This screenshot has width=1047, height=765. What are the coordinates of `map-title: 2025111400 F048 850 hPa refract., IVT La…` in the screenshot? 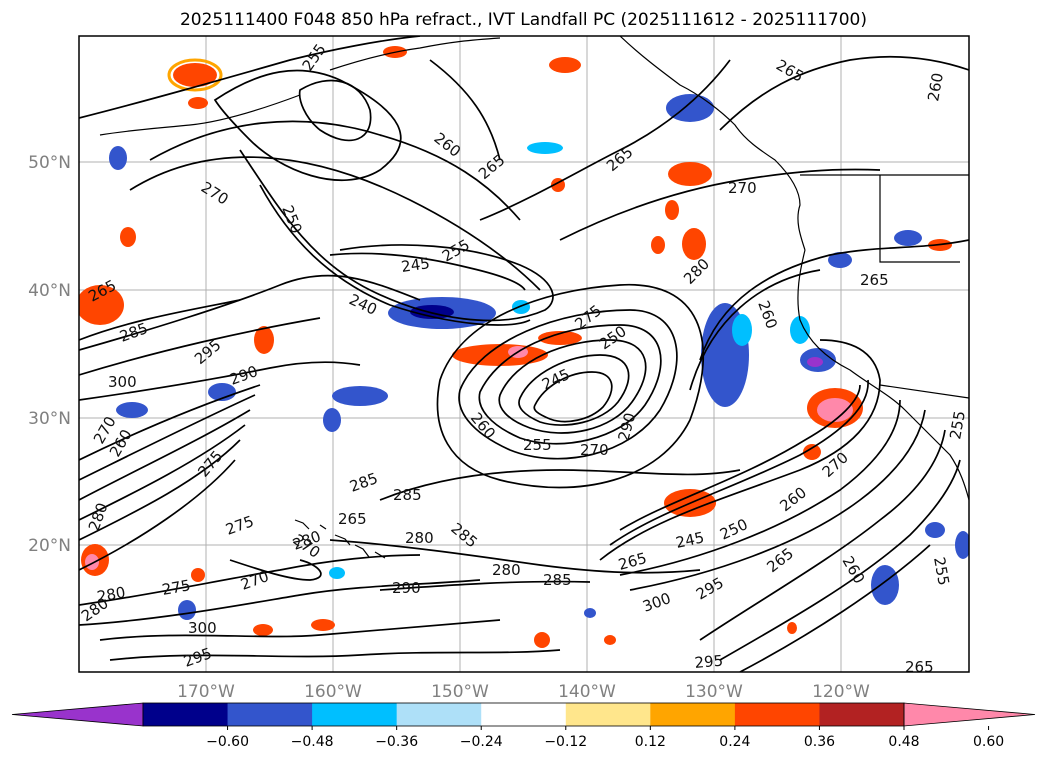 It's located at (523, 20).